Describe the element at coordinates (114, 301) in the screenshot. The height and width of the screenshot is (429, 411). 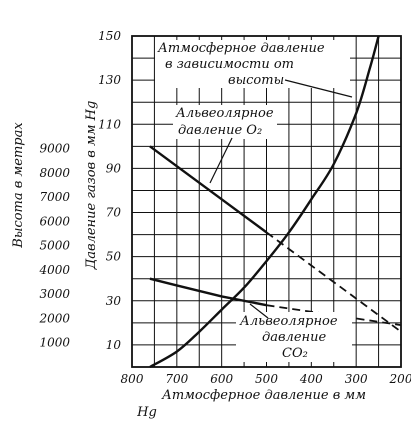
I see `pressure-tick-label: 30` at that location.